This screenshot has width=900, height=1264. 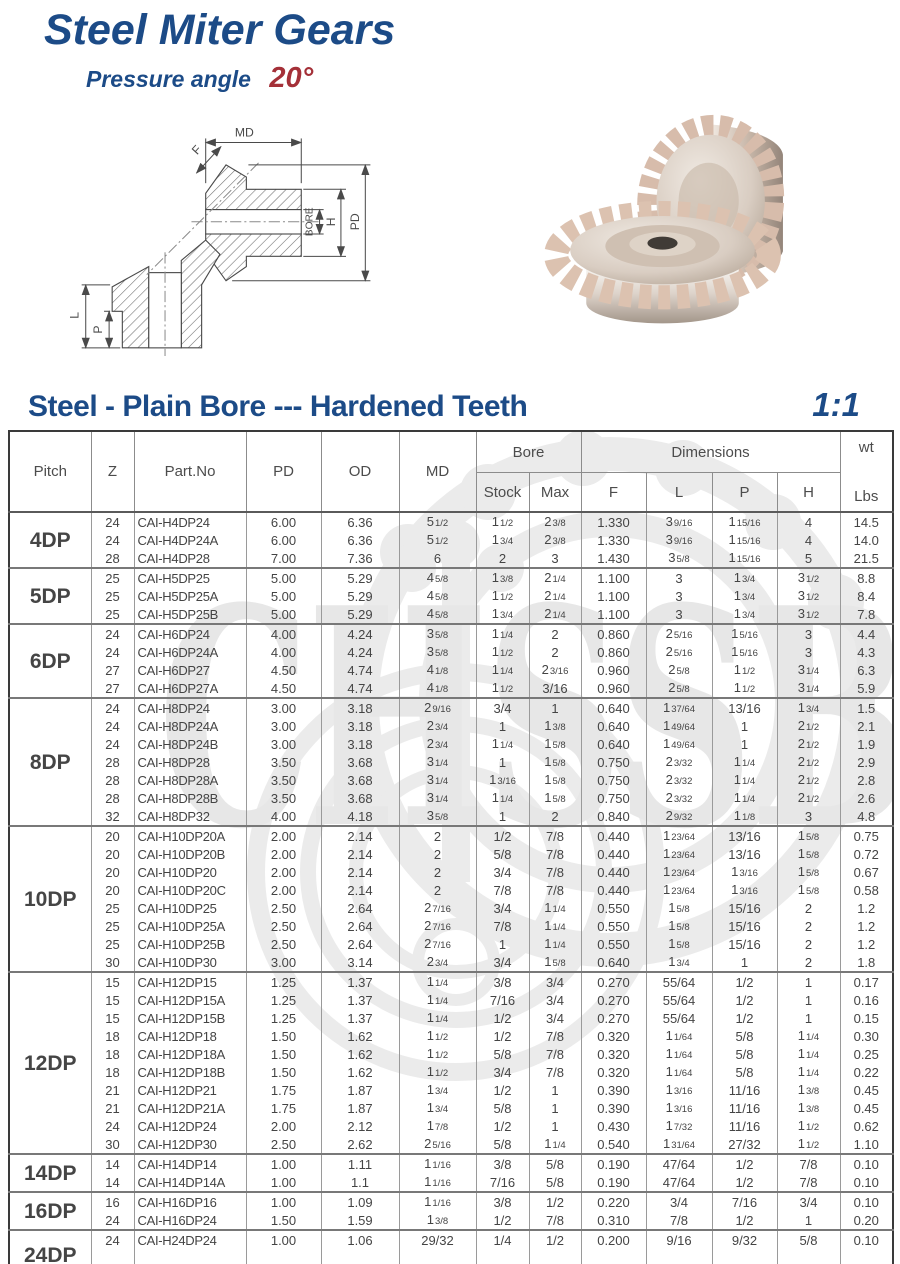 I want to click on cell-pd: 1.50, so click(x=283, y=1220).